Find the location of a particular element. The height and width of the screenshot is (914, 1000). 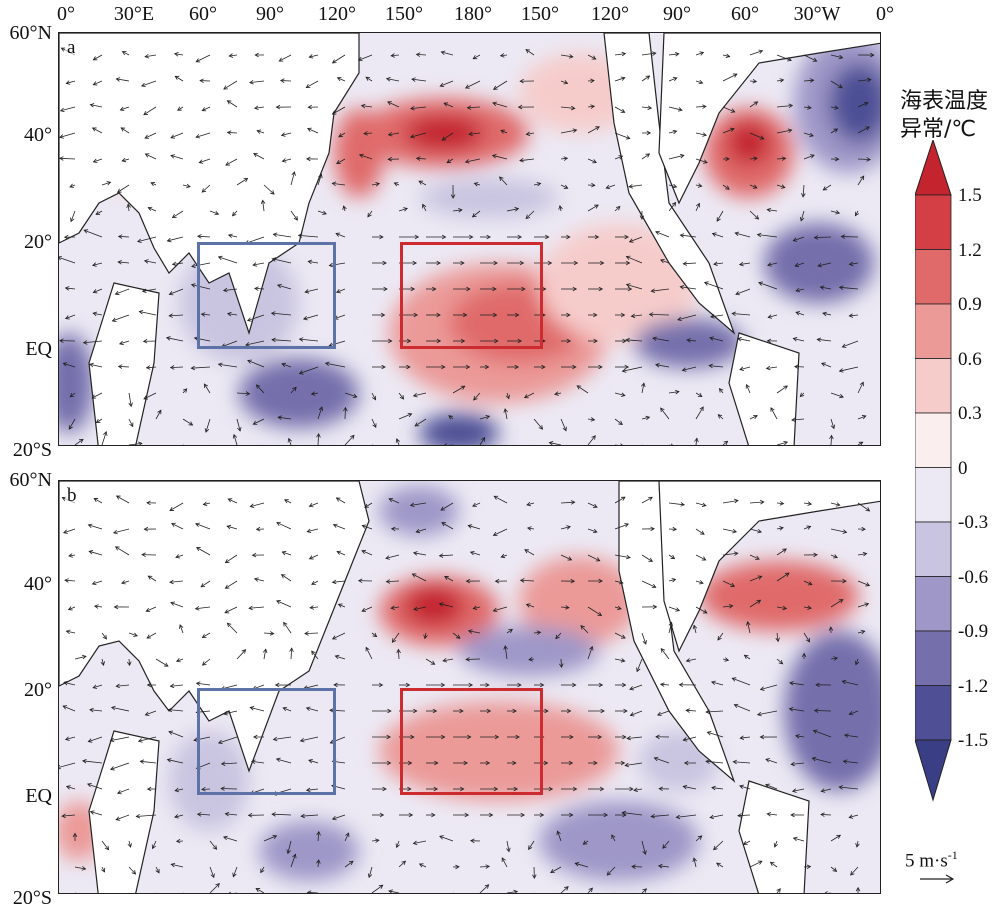

lat-label: 60°N is located at coordinates (30, 33).